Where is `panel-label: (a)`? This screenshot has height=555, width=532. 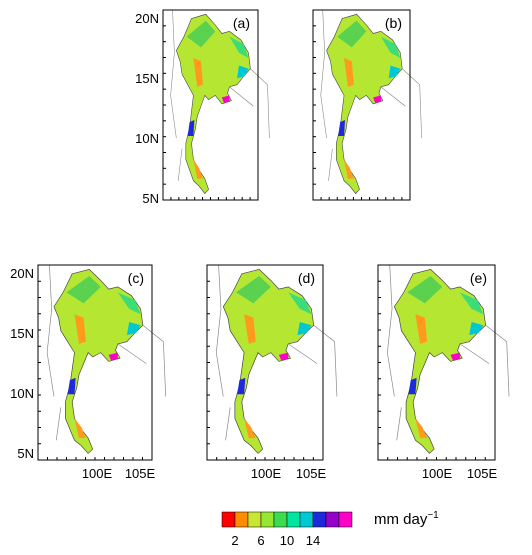
panel-label: (a) is located at coordinates (241, 23).